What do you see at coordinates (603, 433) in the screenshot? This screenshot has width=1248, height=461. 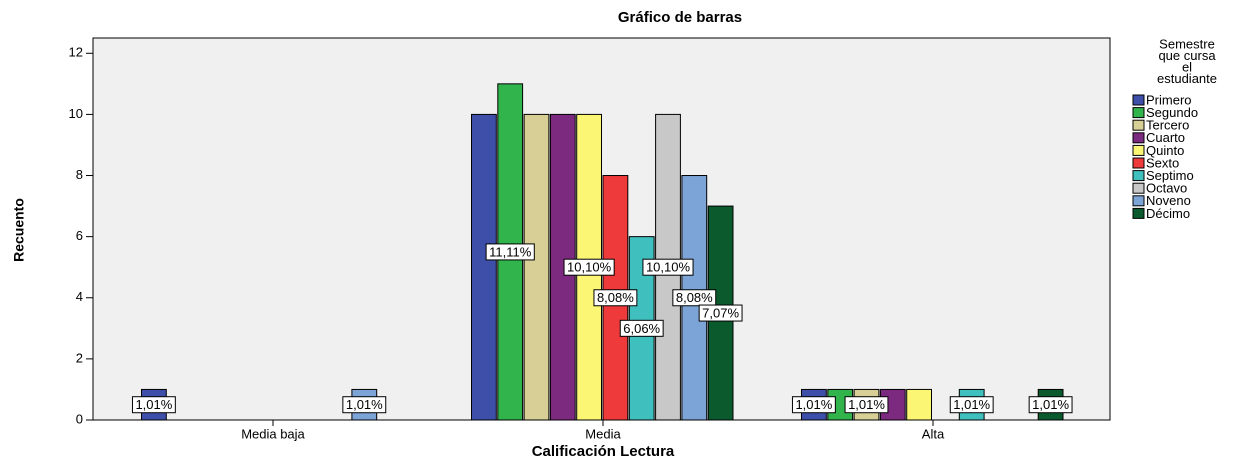 I see `x-tick-label: Media` at bounding box center [603, 433].